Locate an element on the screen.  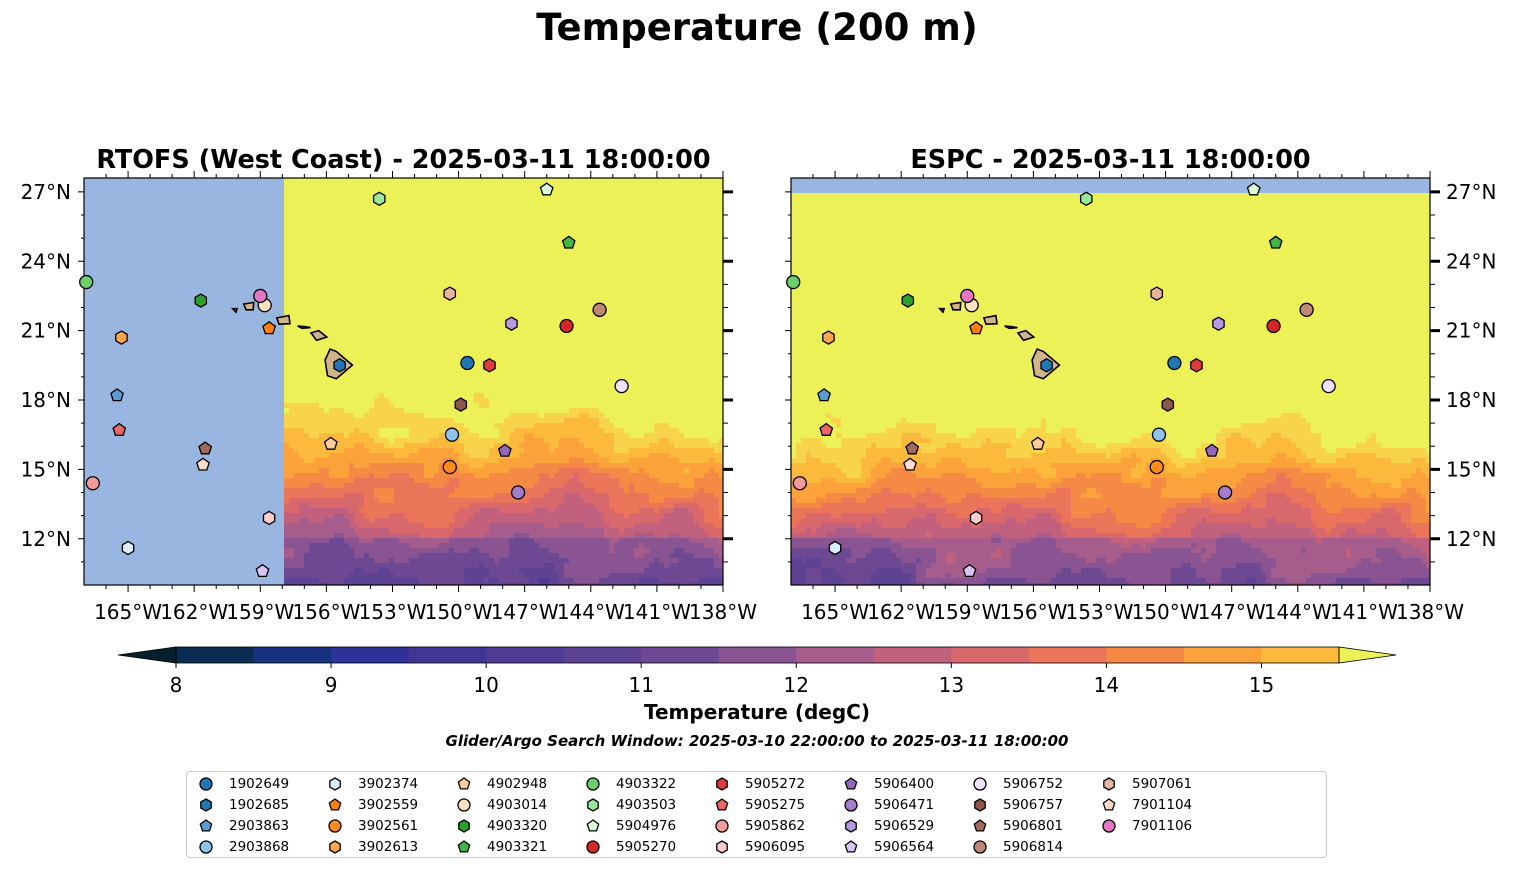
colorbar-tick-label: 12 is located at coordinates (796, 685).